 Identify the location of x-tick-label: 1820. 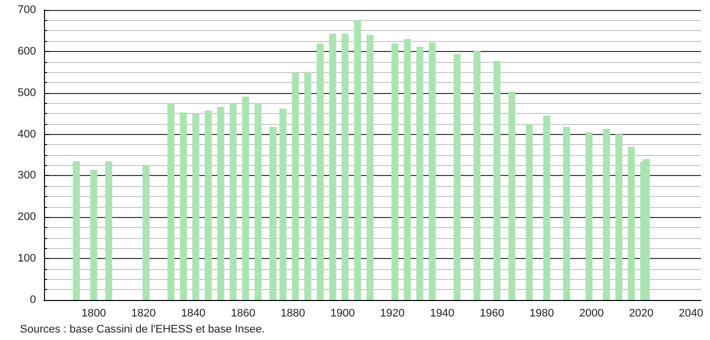
(143, 314).